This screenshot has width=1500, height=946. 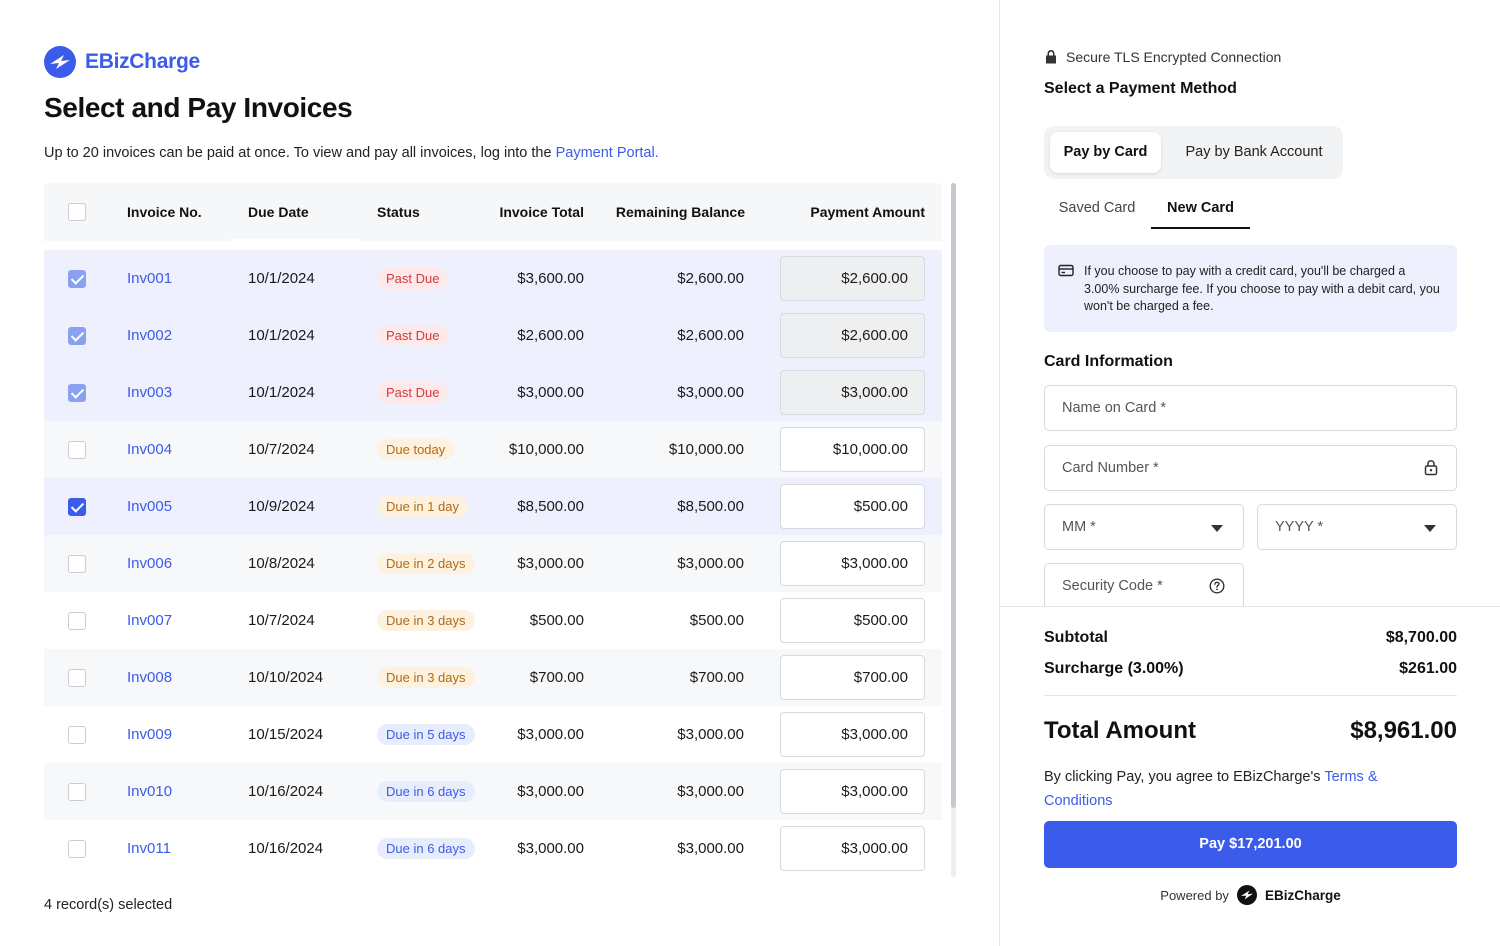 What do you see at coordinates (1250, 844) in the screenshot?
I see `pay-button: Pay $17,201.00` at bounding box center [1250, 844].